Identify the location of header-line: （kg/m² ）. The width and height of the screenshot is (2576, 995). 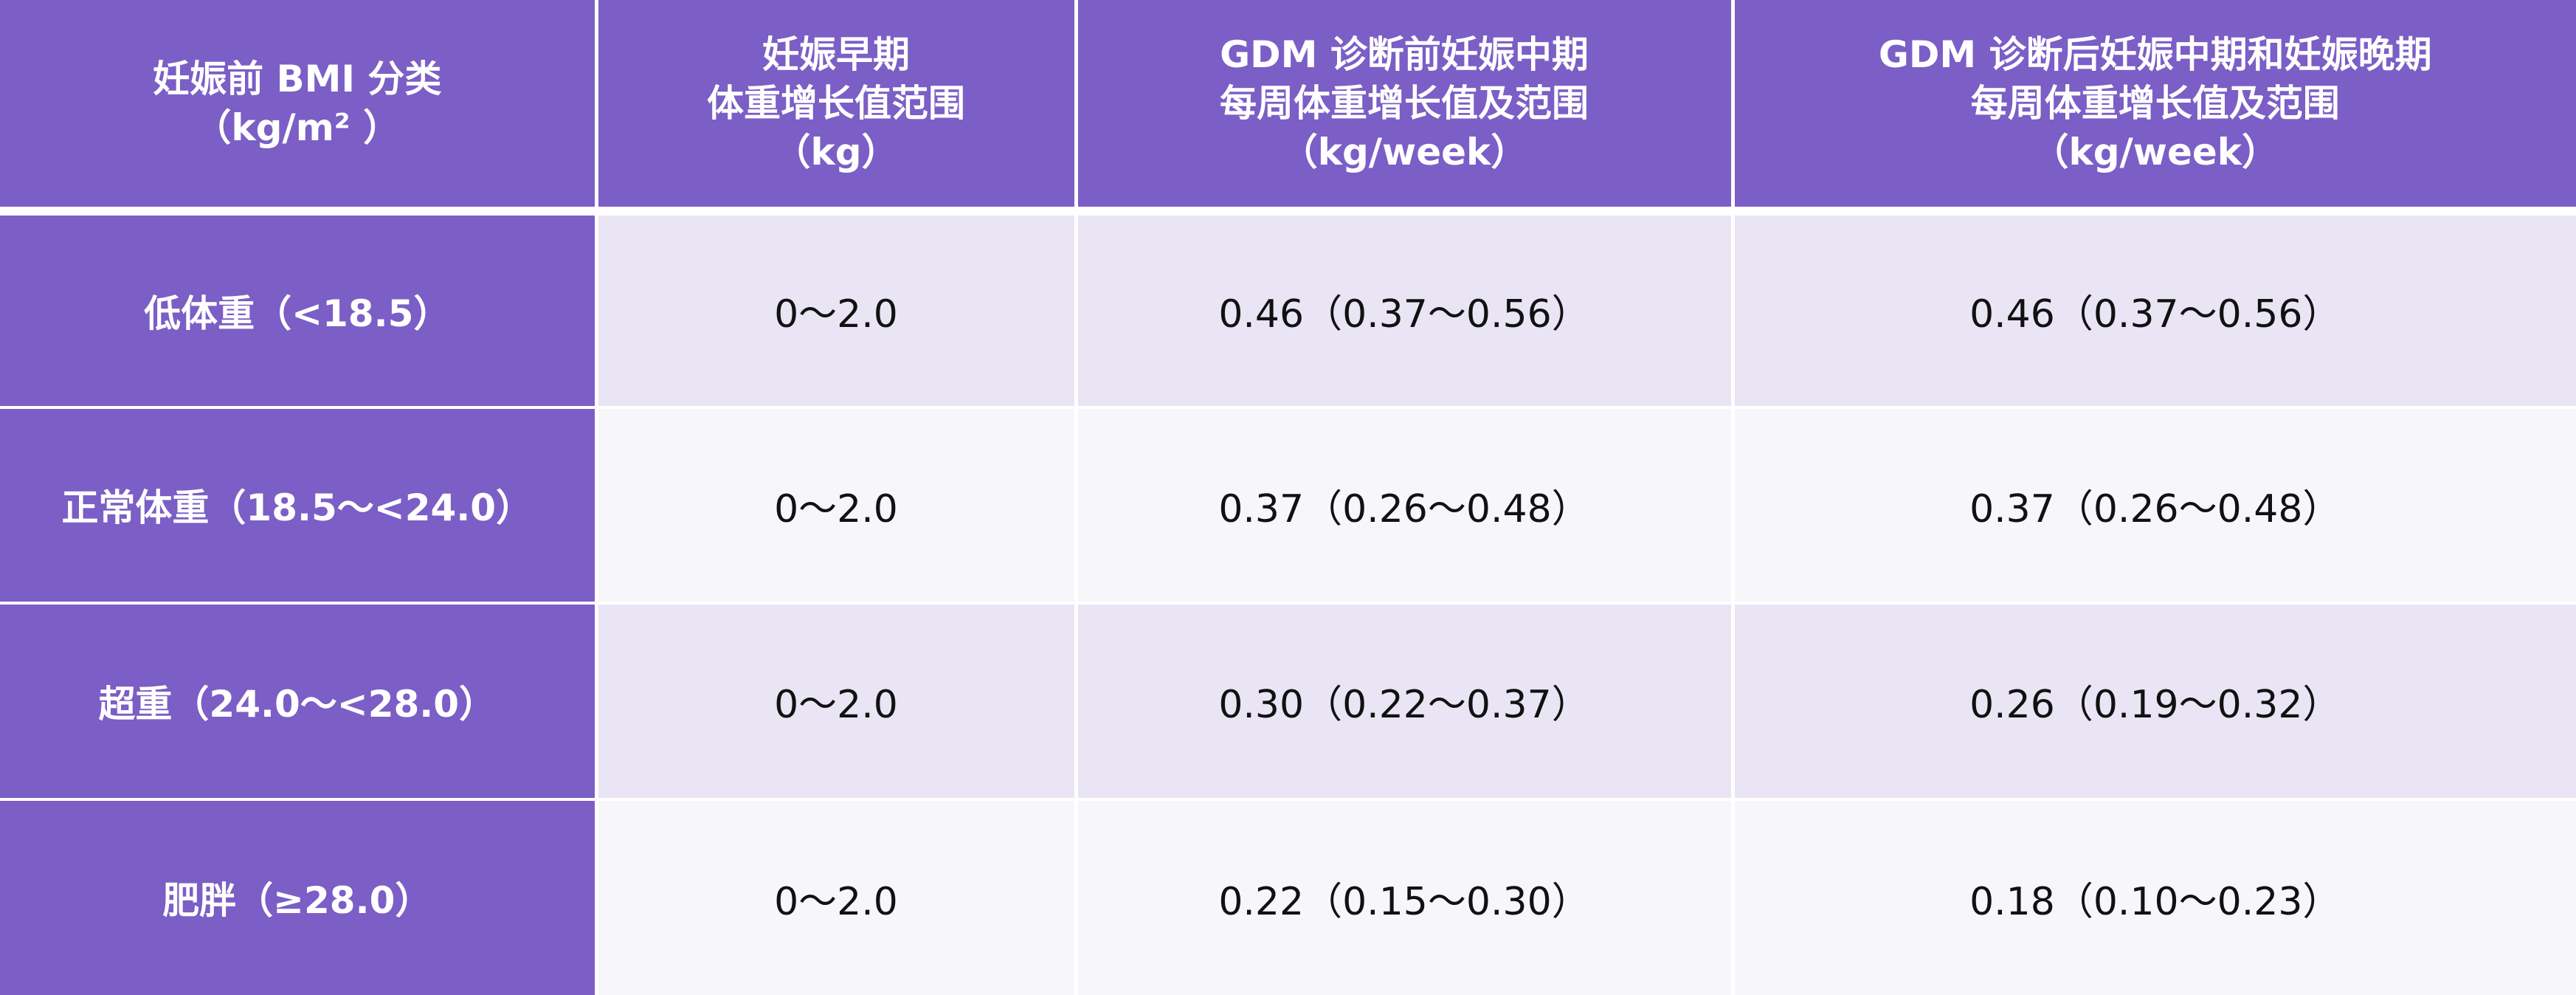
(297, 128).